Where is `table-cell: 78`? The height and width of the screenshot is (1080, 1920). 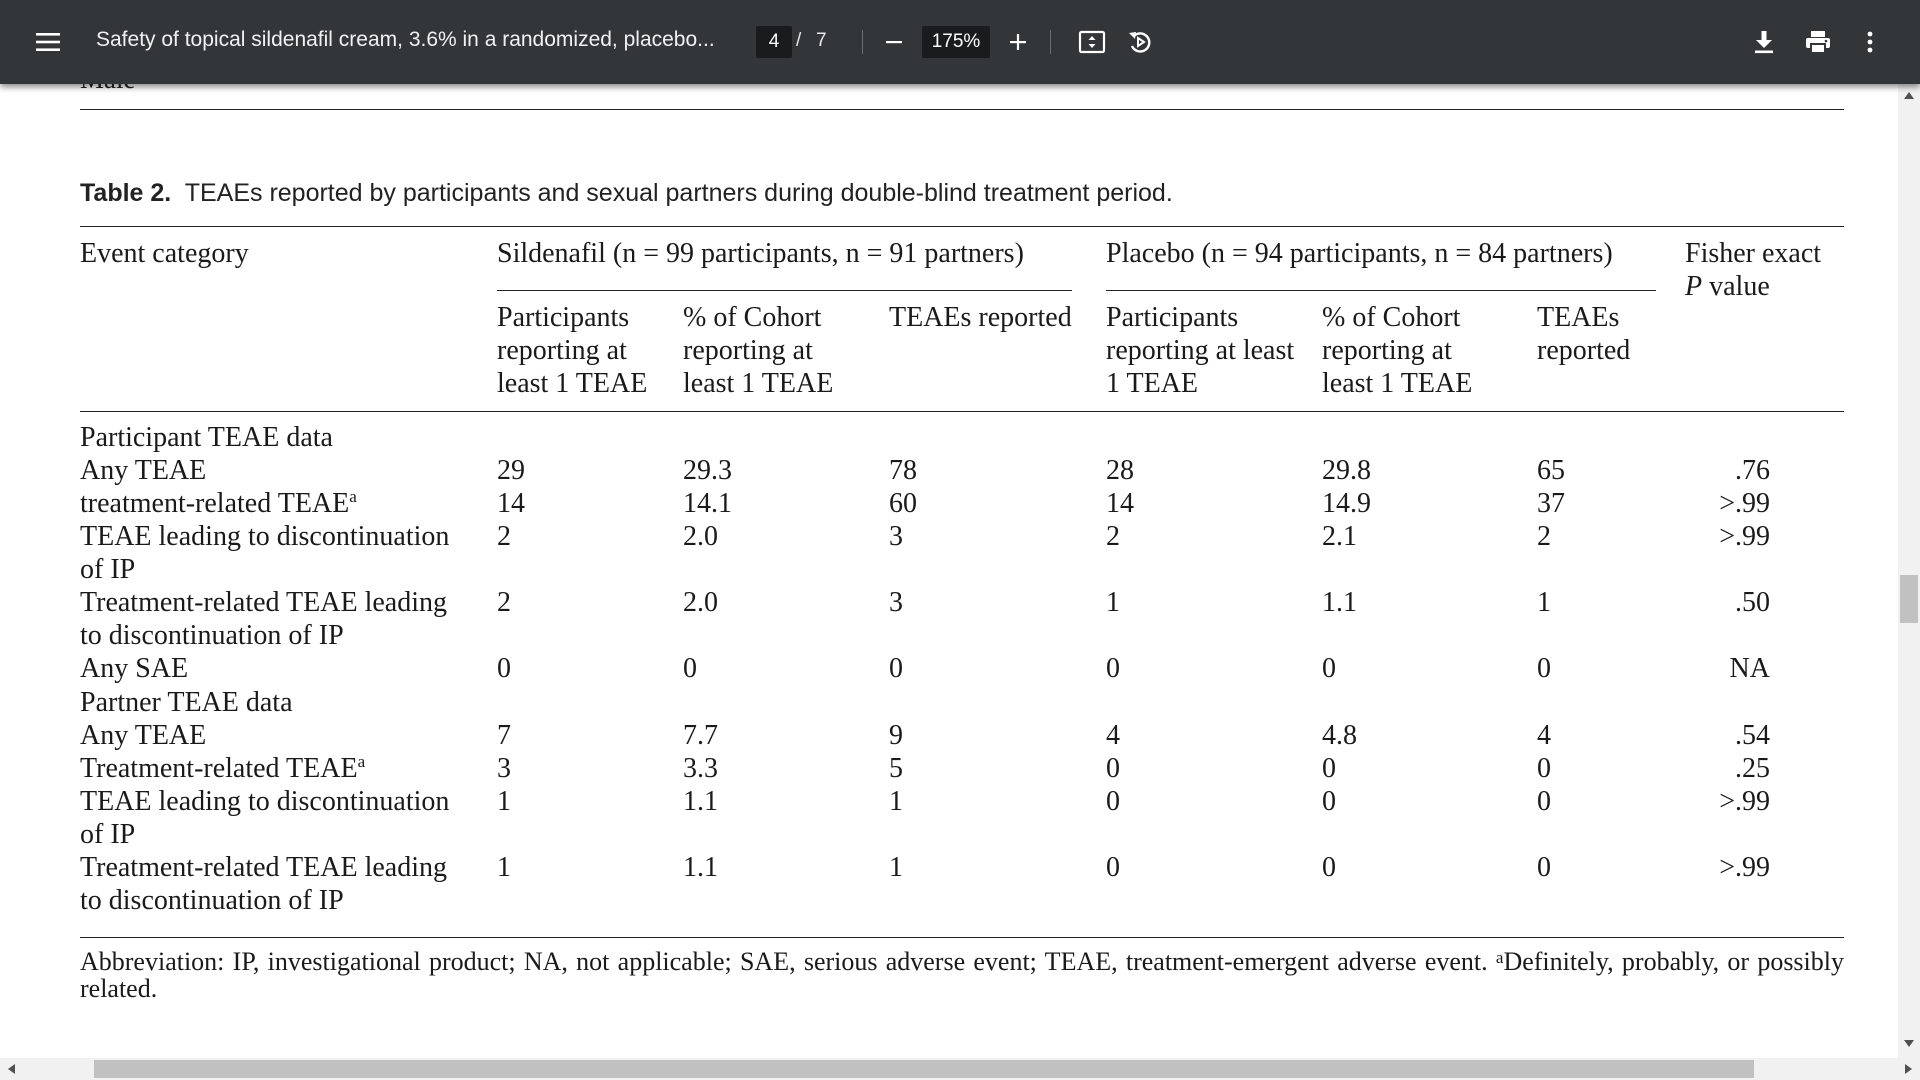 table-cell: 78 is located at coordinates (903, 470).